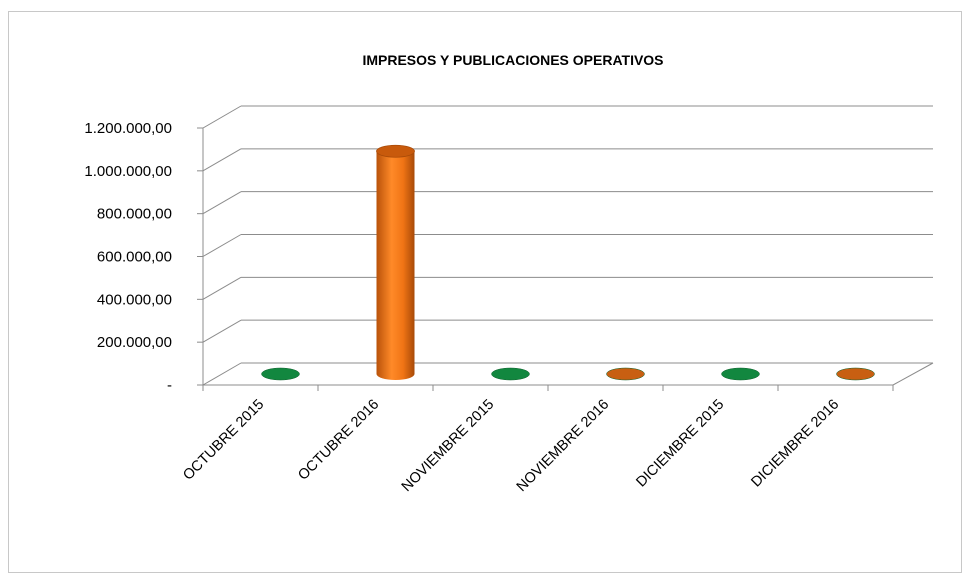 Image resolution: width=965 pixels, height=578 pixels. I want to click on x-tick-label: NOVIEMBRE 2015, so click(448, 446).